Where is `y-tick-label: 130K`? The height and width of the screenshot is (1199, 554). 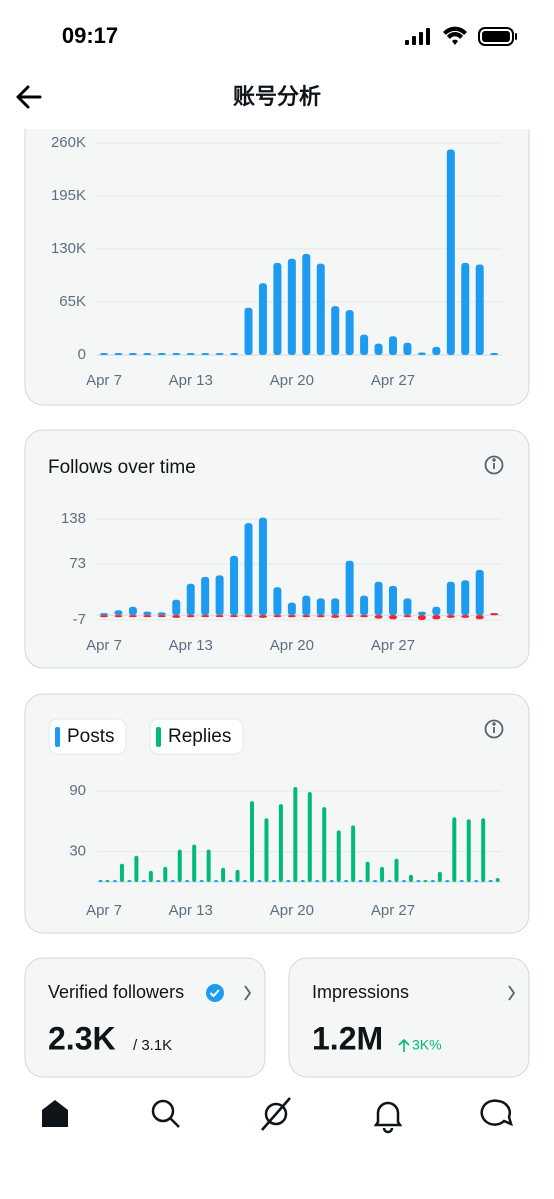
y-tick-label: 130K is located at coordinates (68, 248).